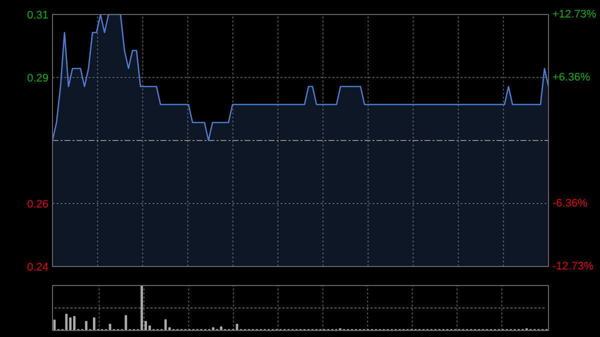  I want to click on y-tick-label: 0.26, so click(38, 204).